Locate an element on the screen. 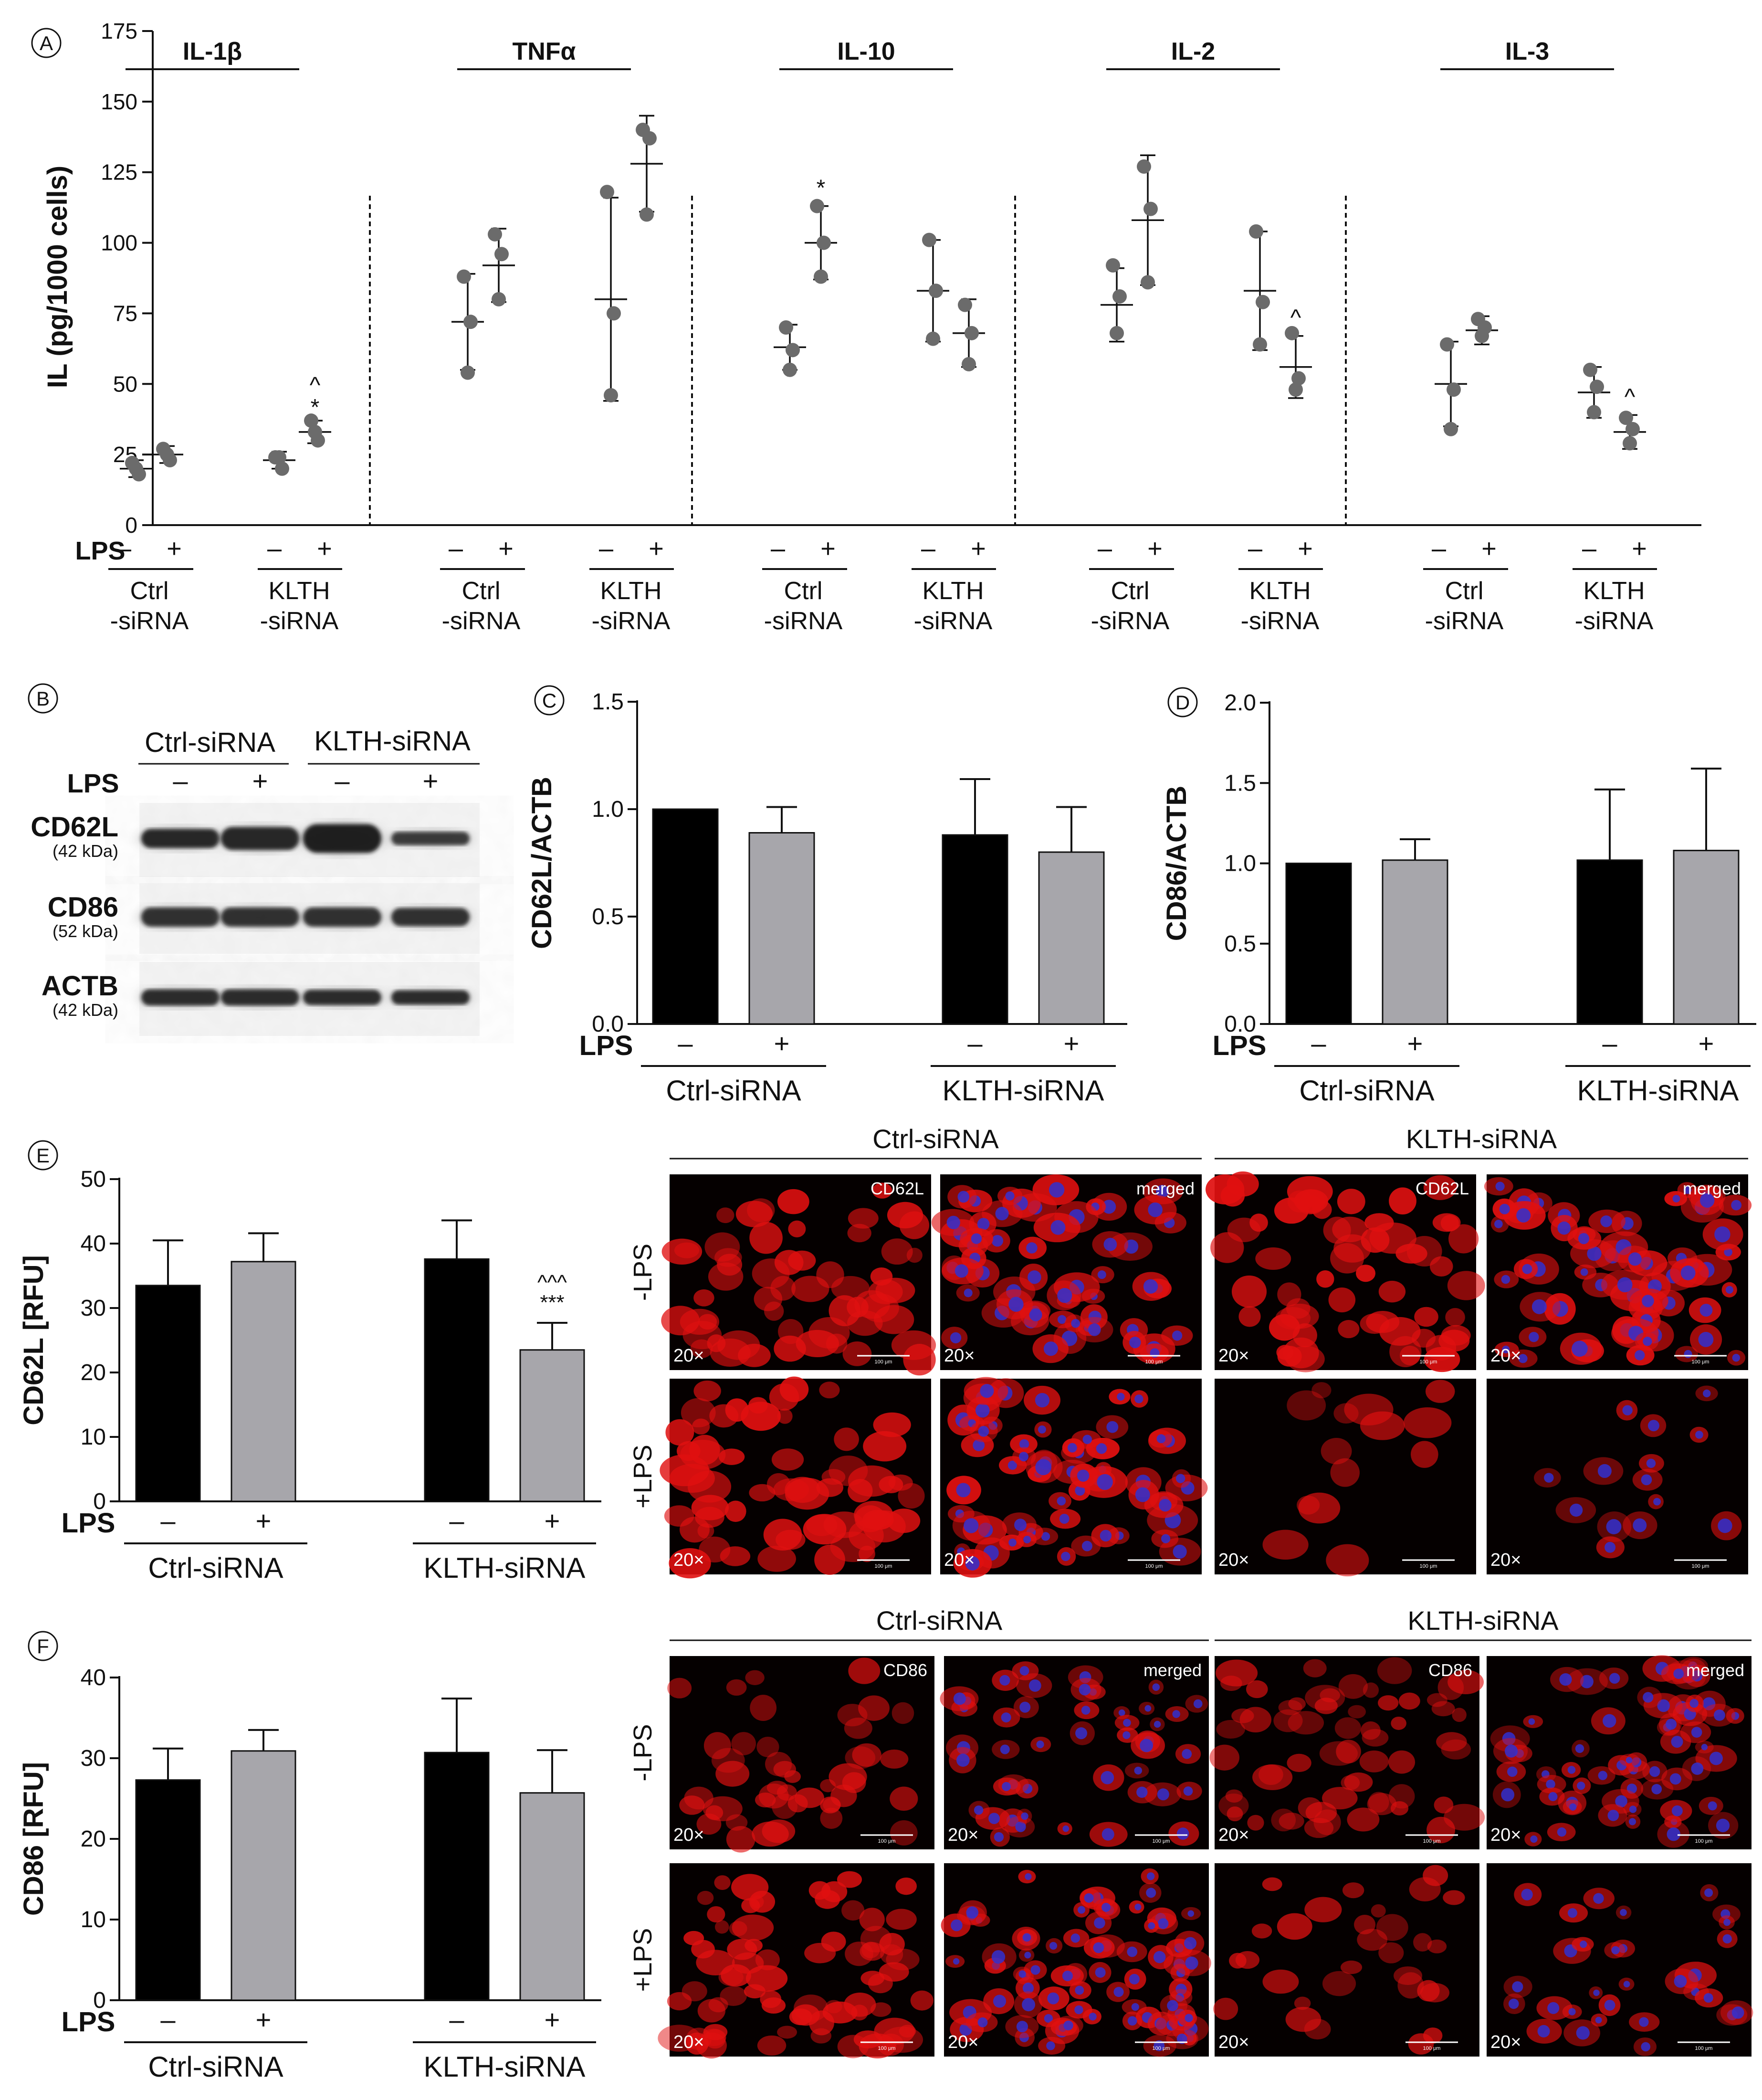 This screenshot has width=1762, height=2100. condition-0: – is located at coordinates (1115, 410).